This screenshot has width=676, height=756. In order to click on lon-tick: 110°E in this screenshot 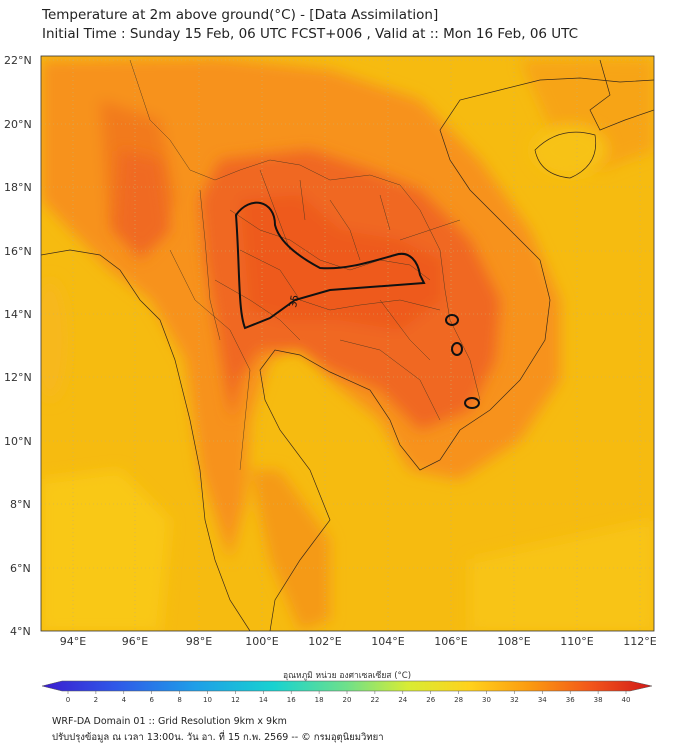, I will do `click(576, 641)`.